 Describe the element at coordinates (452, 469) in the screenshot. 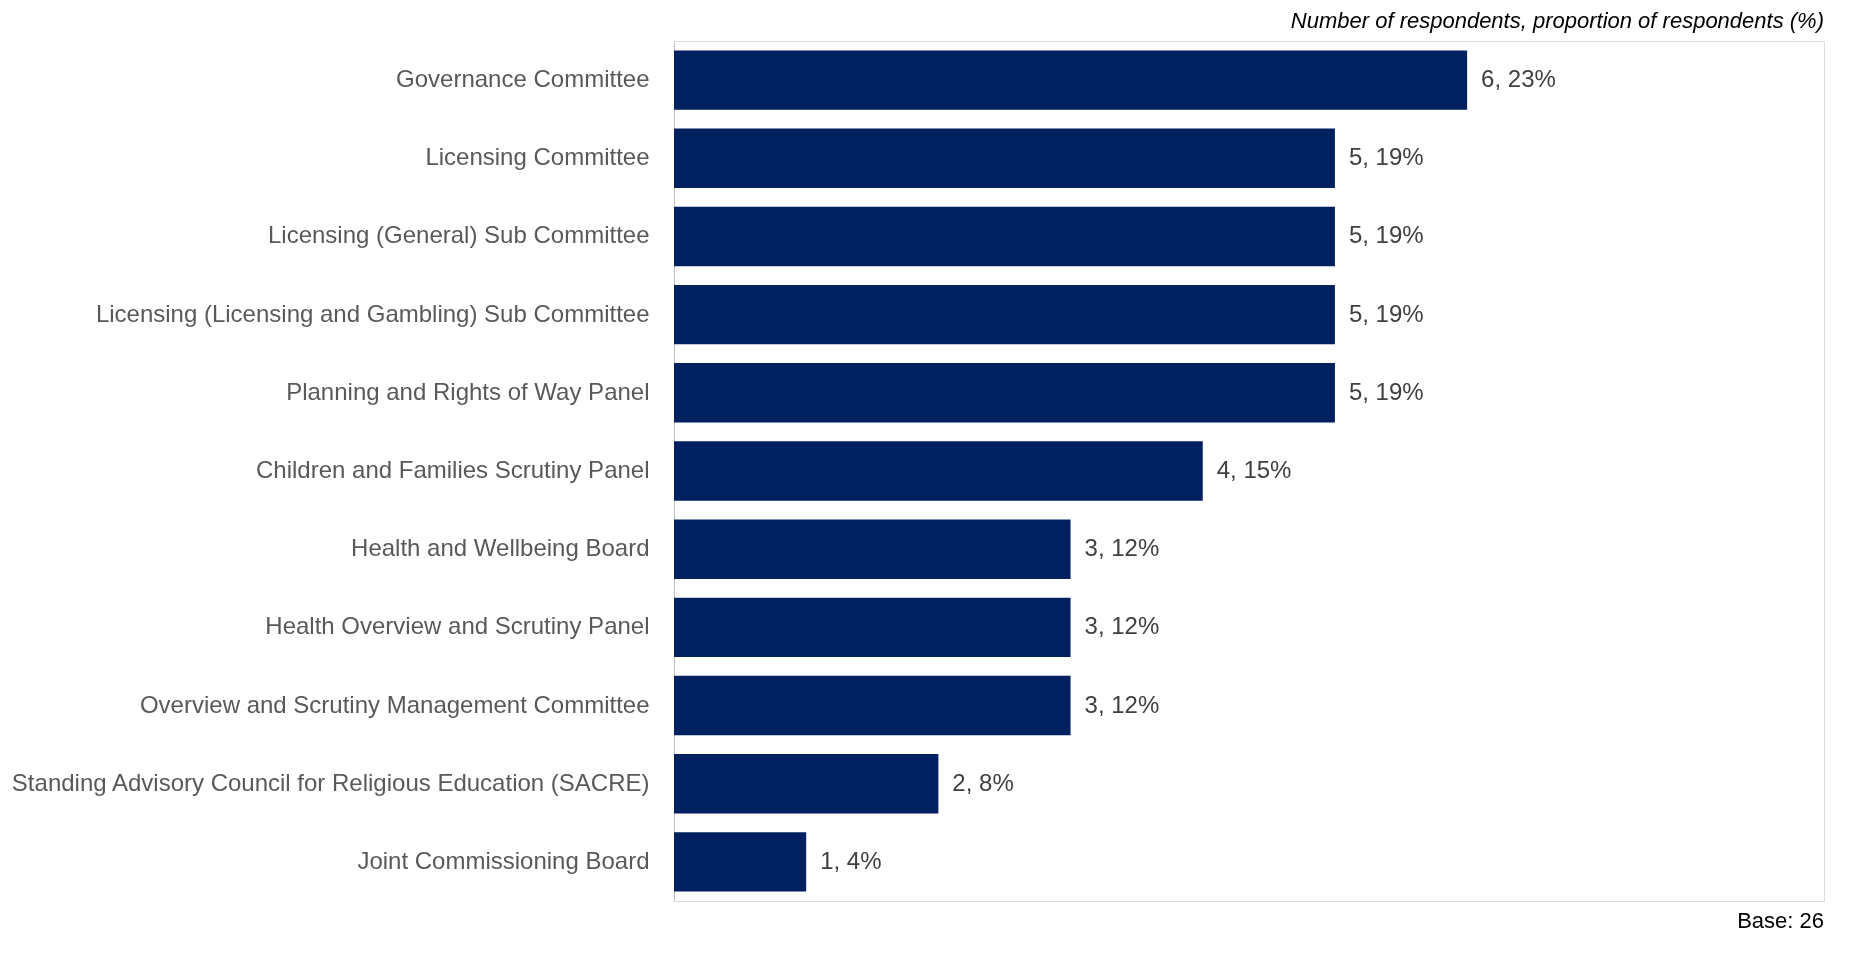

I see `y-tick-label: Children and Families Scrutiny Panel` at that location.